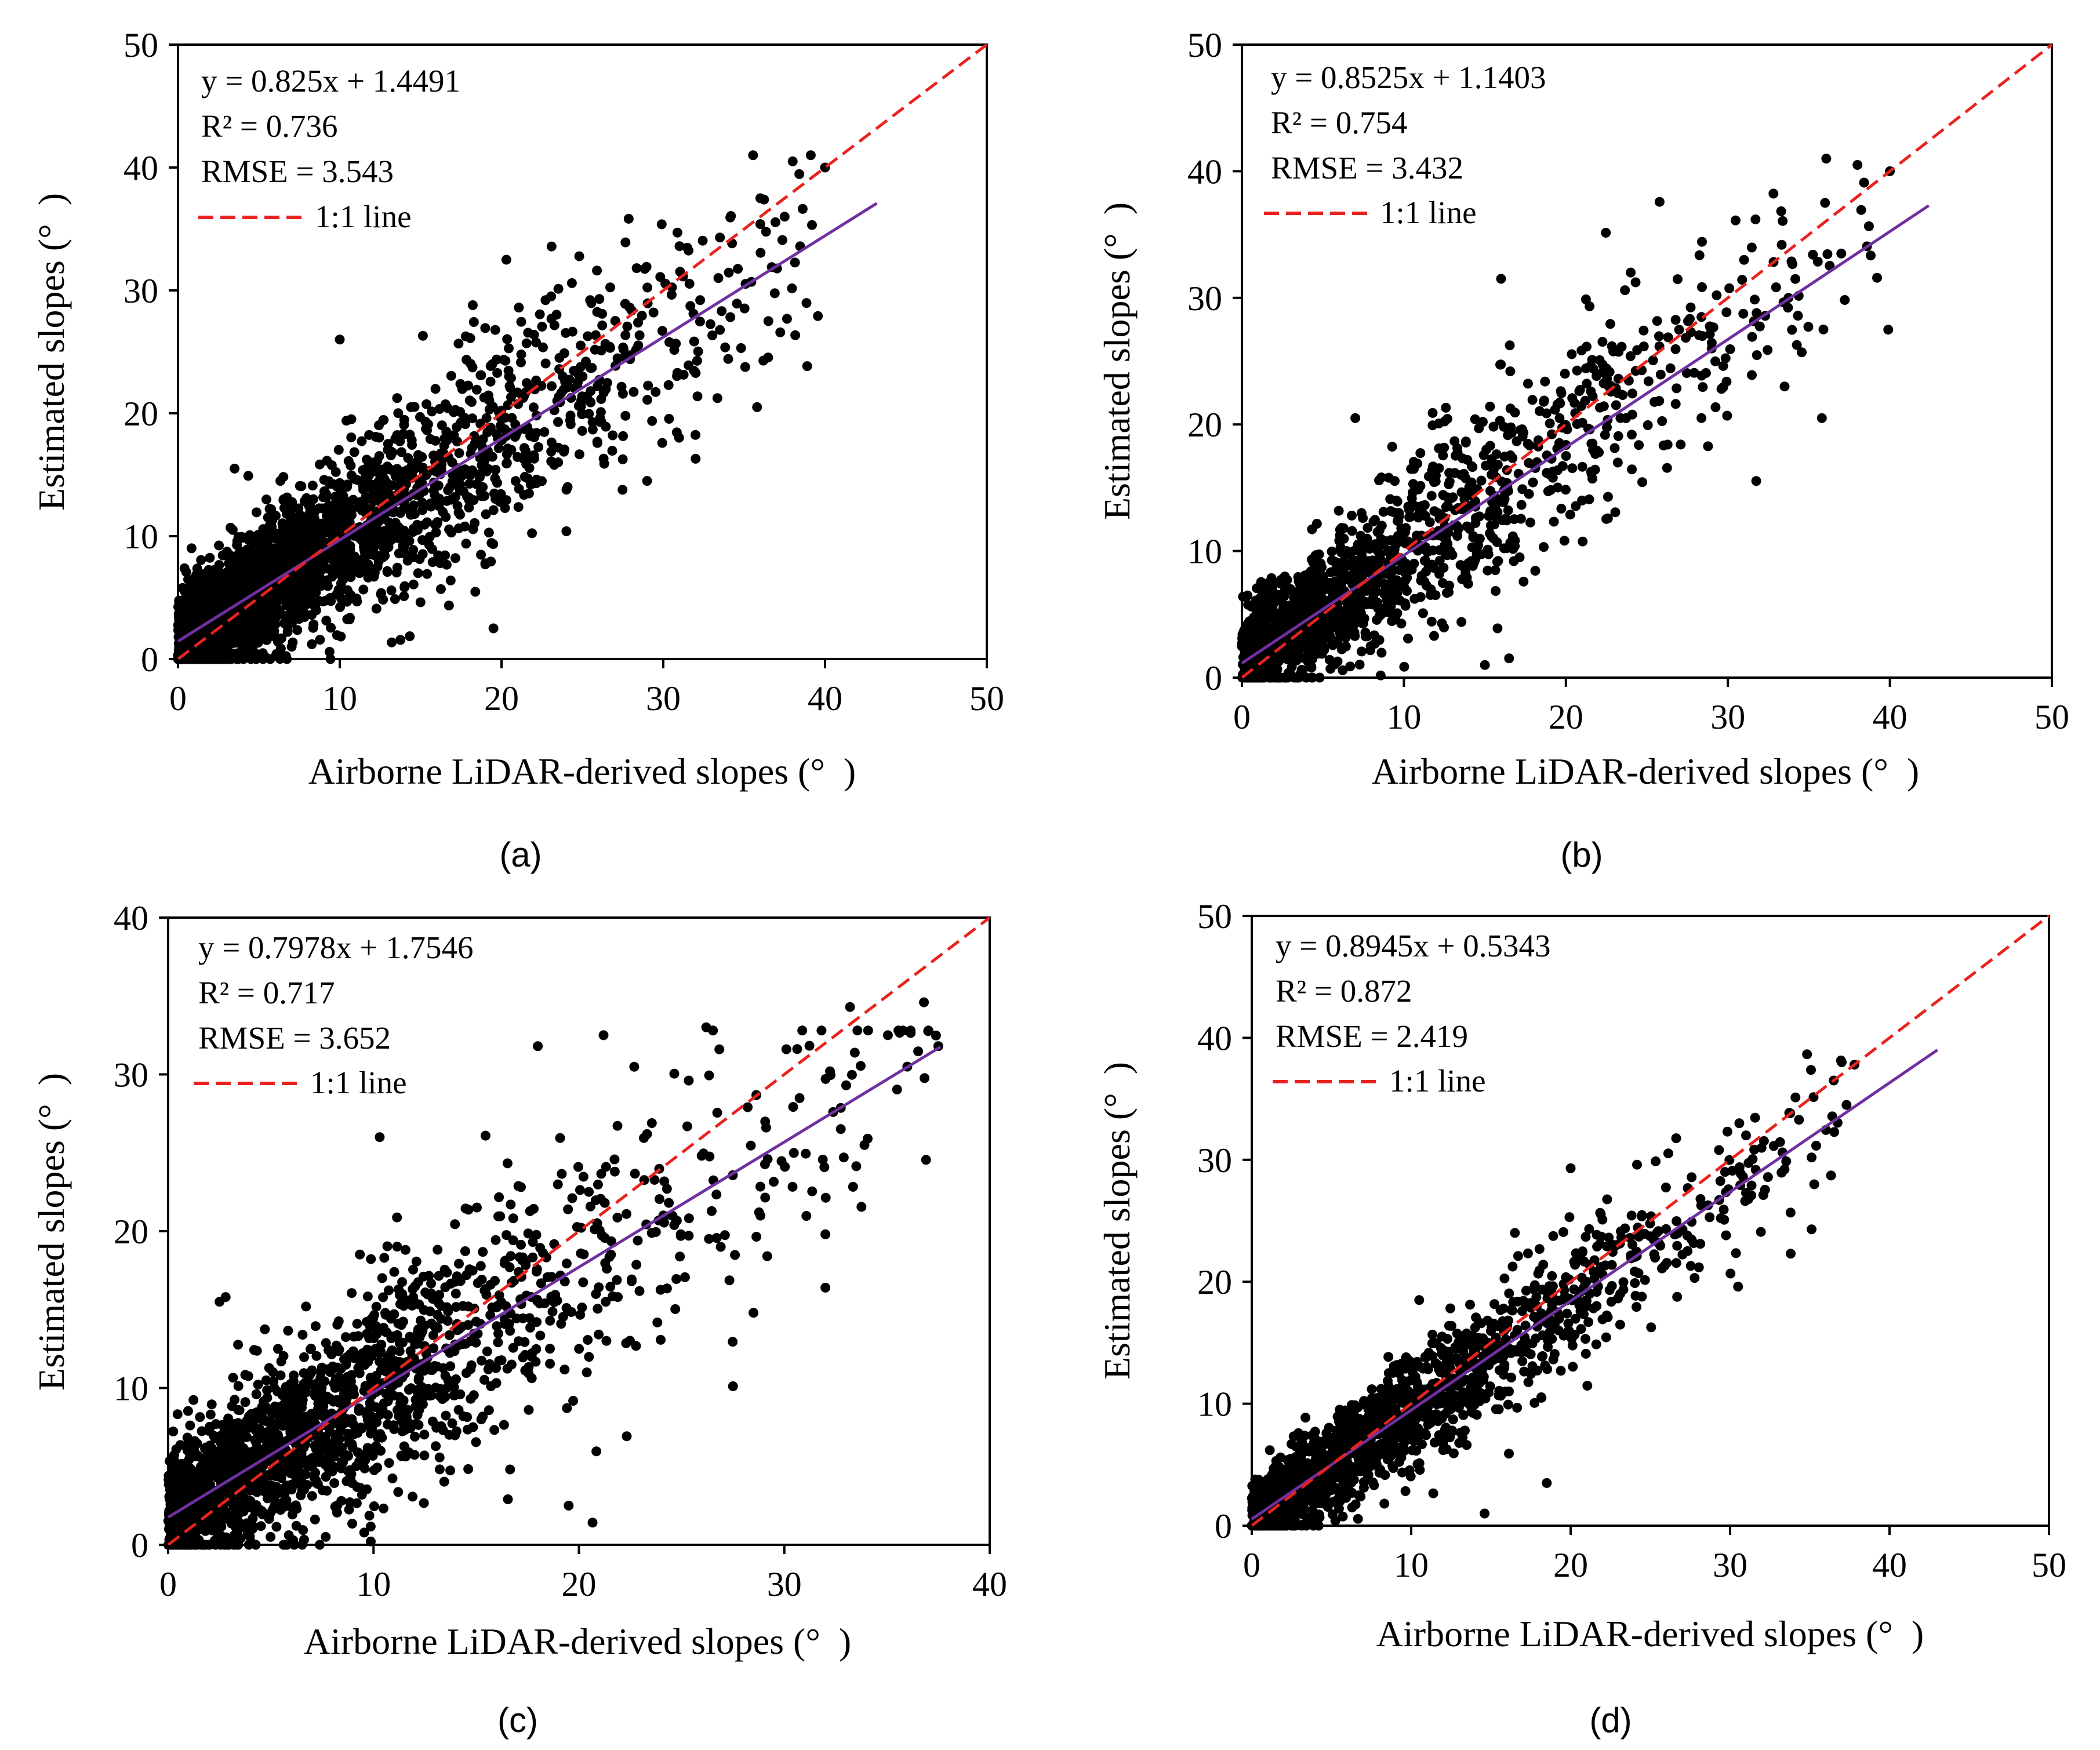 This screenshot has height=1750, width=2100. What do you see at coordinates (582, 771) in the screenshot?
I see `x-axis-label: Airborne LiDAR-derived slopes (° )` at bounding box center [582, 771].